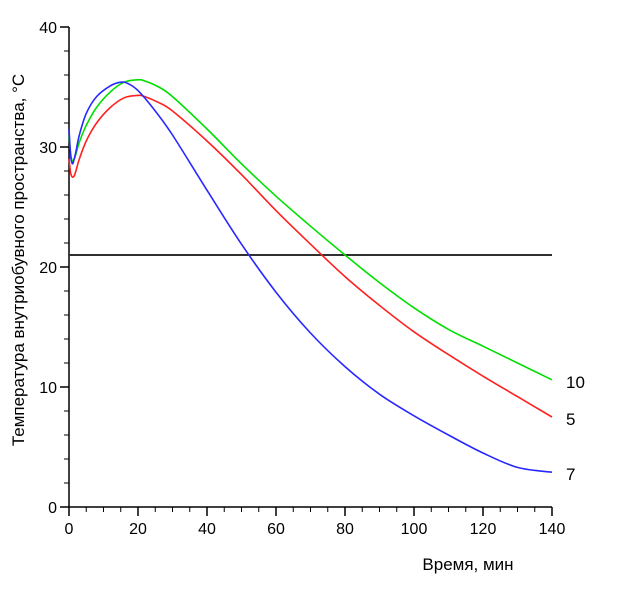  I want to click on x-tick-label: 140, so click(552, 529).